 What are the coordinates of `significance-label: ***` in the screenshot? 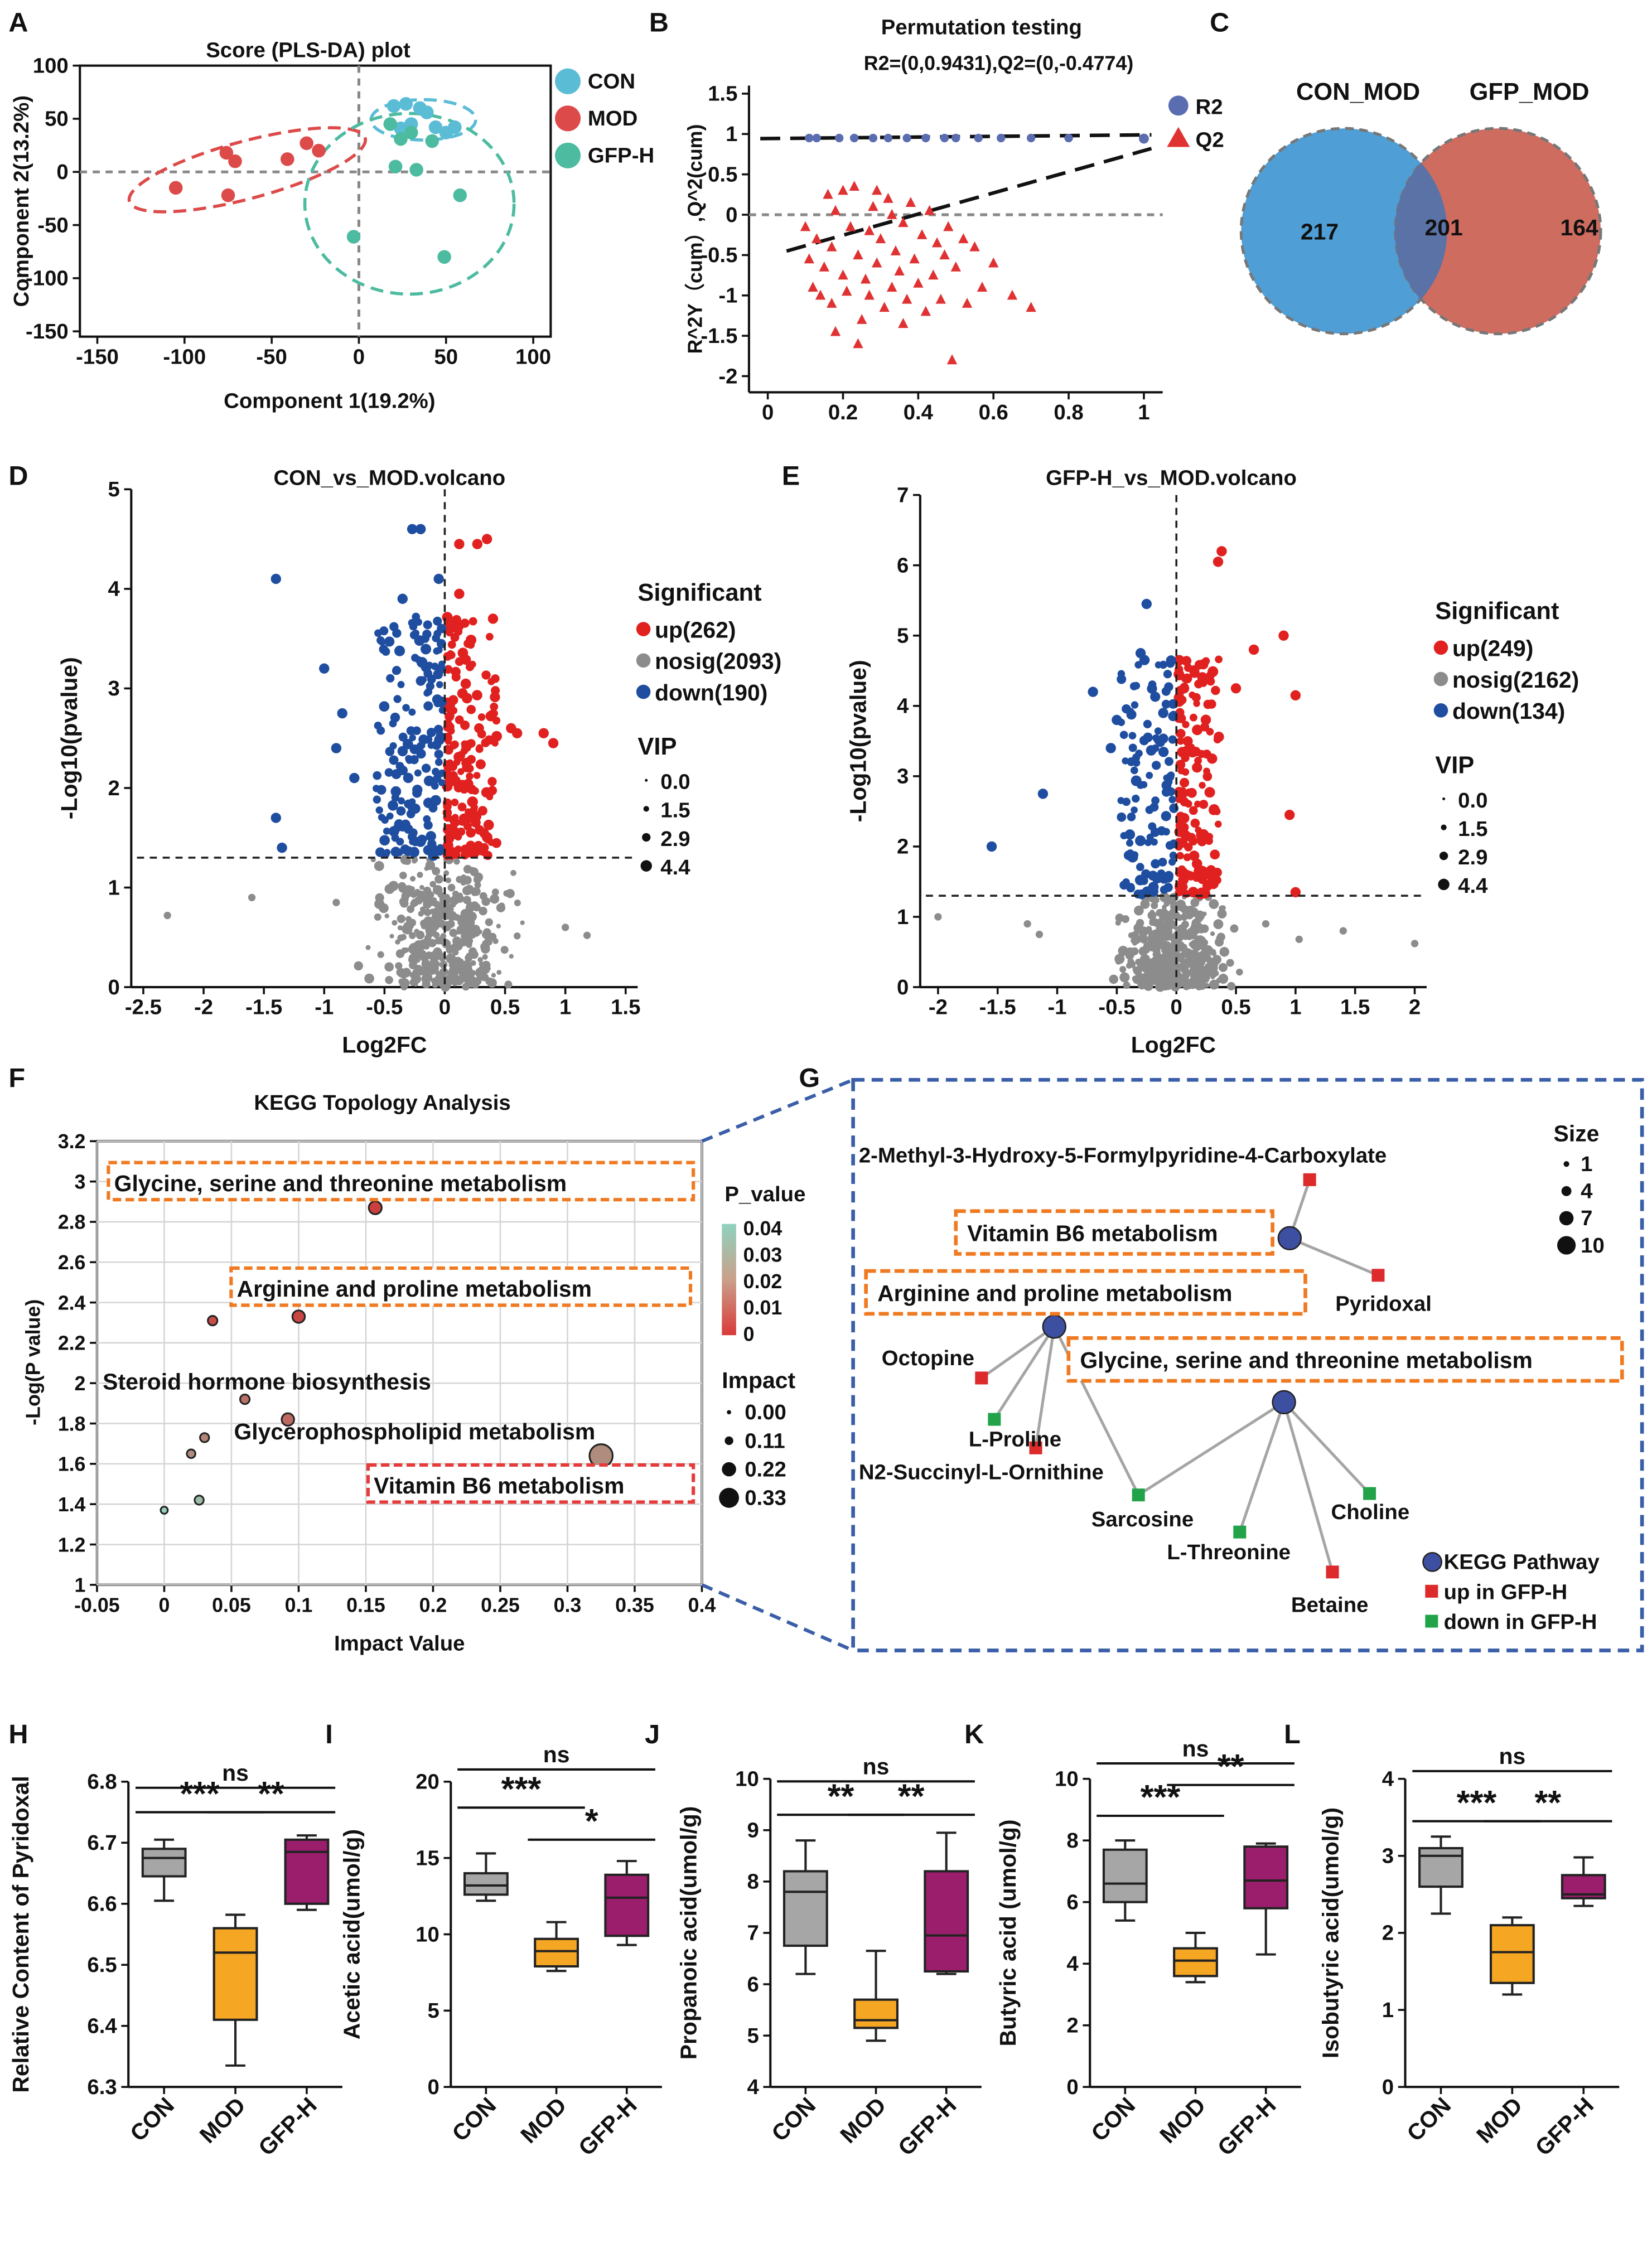 It's located at (521, 1789).